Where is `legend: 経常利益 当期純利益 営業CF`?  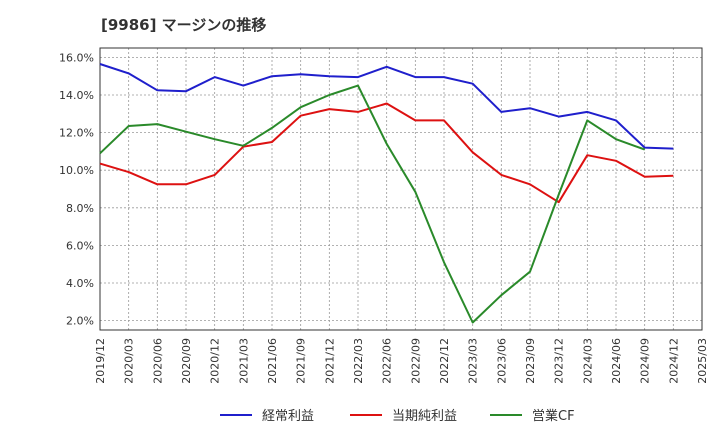 legend: 経常利益 当期純利益 営業CF is located at coordinates (397, 416).